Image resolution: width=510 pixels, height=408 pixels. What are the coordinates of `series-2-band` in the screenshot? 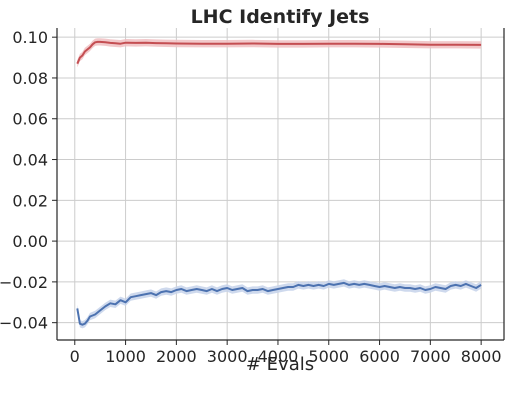 It's located at (279, 304).